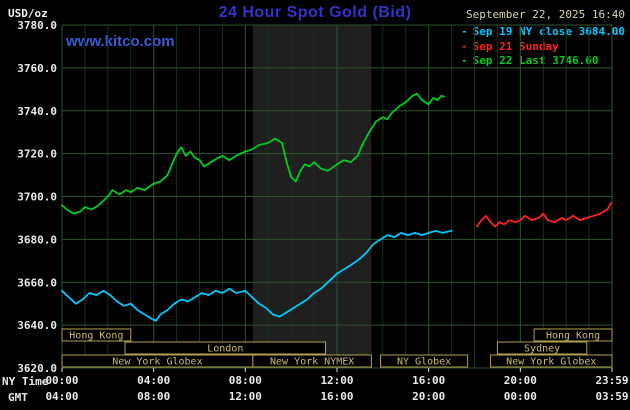 This screenshot has width=630, height=410. What do you see at coordinates (37, 282) in the screenshot?
I see `y-axis-tick-label: 3660.0` at bounding box center [37, 282].